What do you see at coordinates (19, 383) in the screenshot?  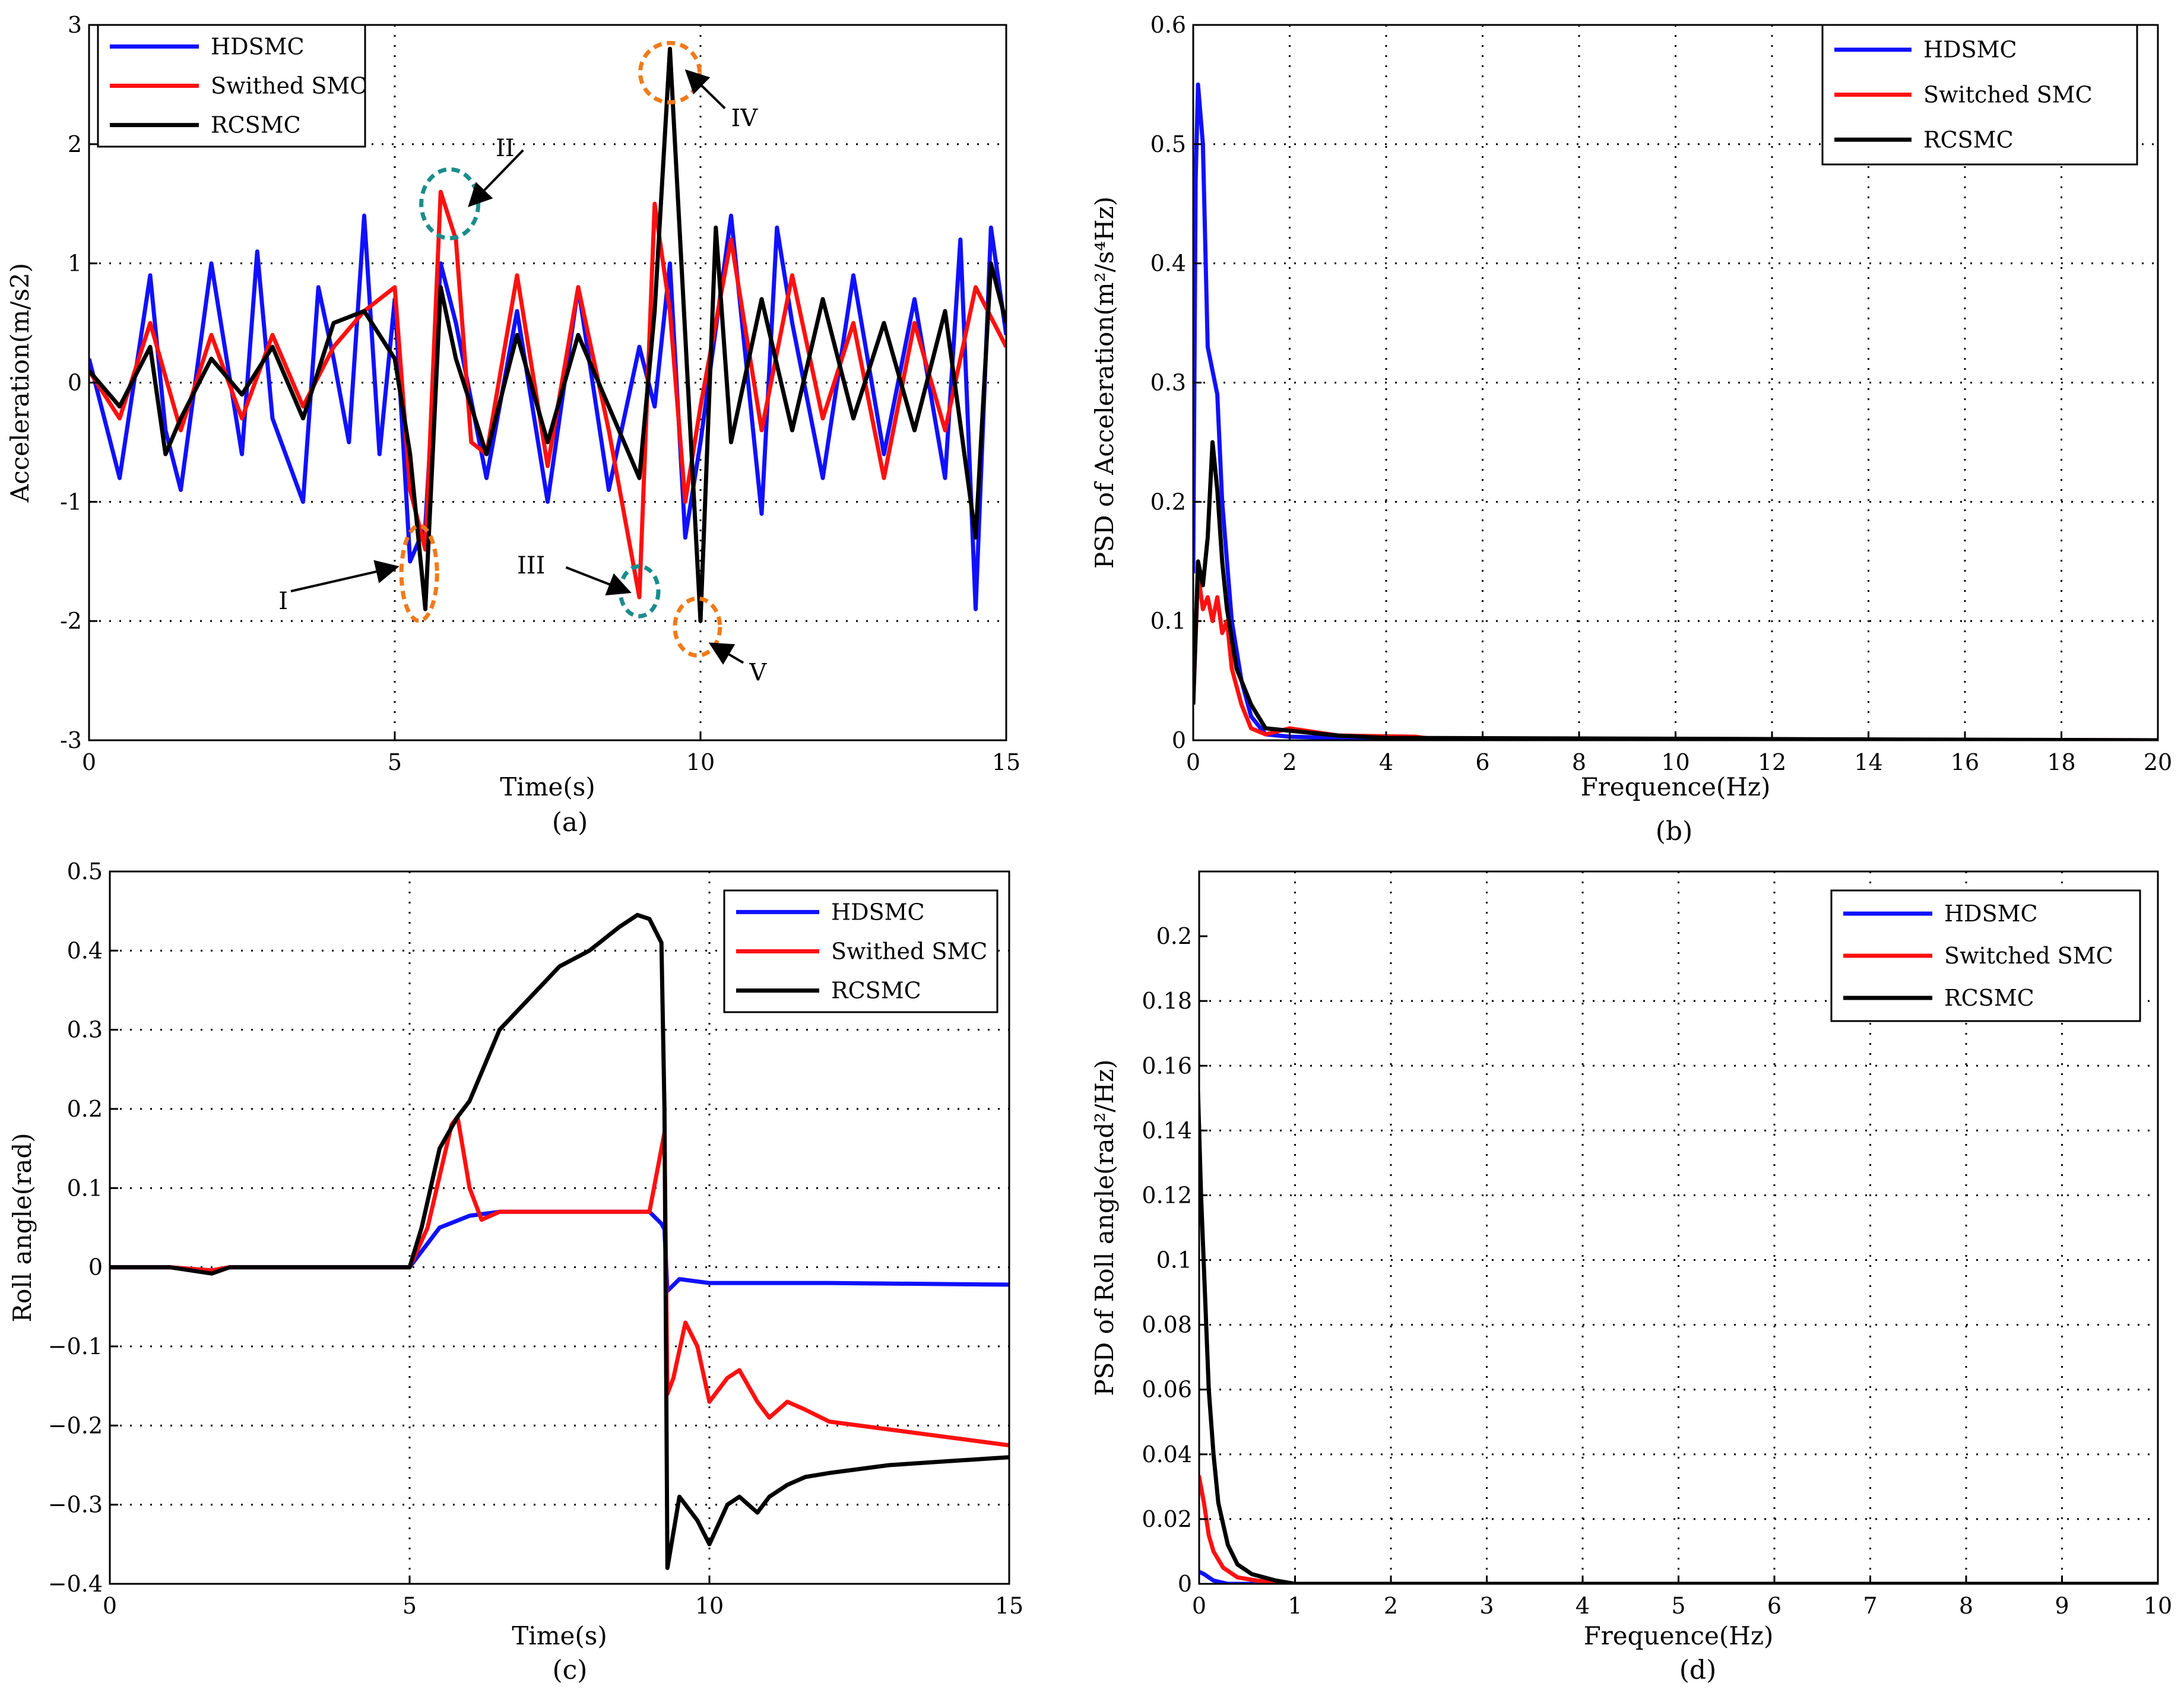 I see `y-axis-label: Acceleration(m/s2)` at bounding box center [19, 383].